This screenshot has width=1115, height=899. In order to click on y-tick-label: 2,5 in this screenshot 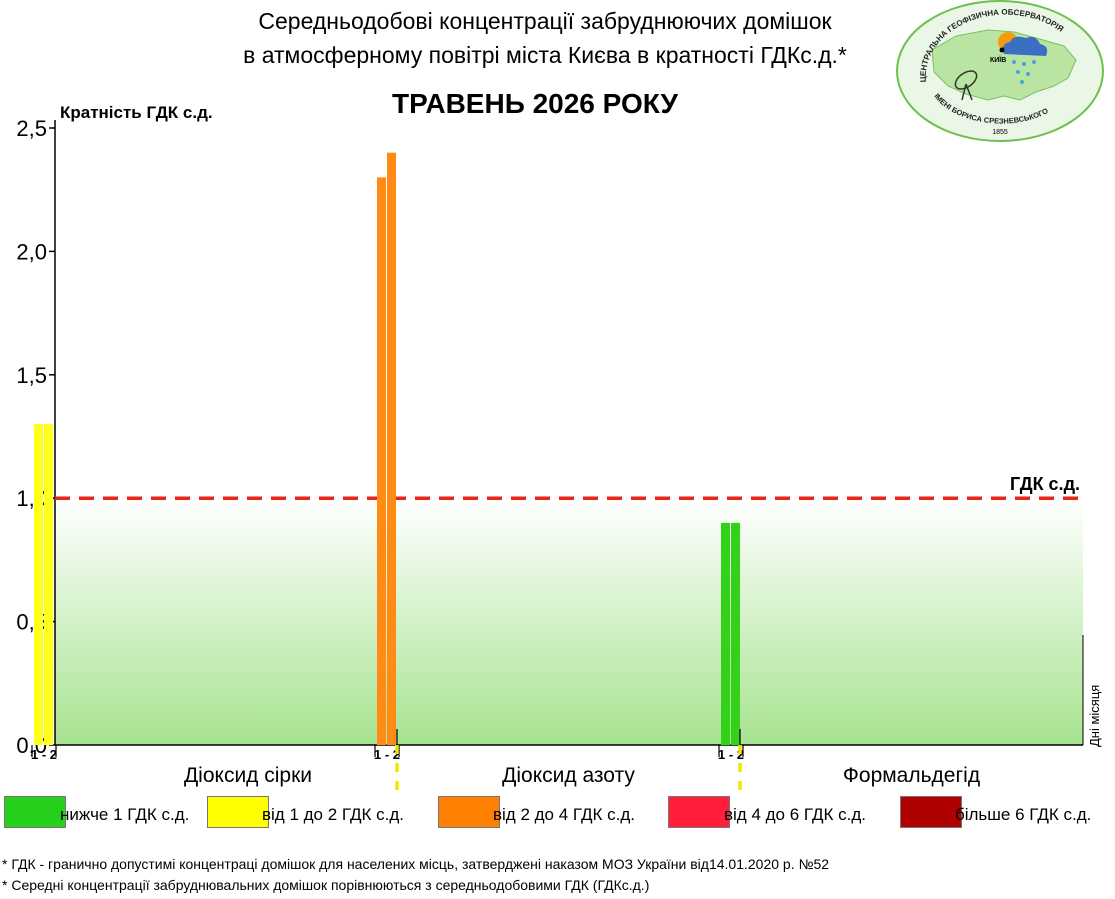, I will do `click(31, 128)`.